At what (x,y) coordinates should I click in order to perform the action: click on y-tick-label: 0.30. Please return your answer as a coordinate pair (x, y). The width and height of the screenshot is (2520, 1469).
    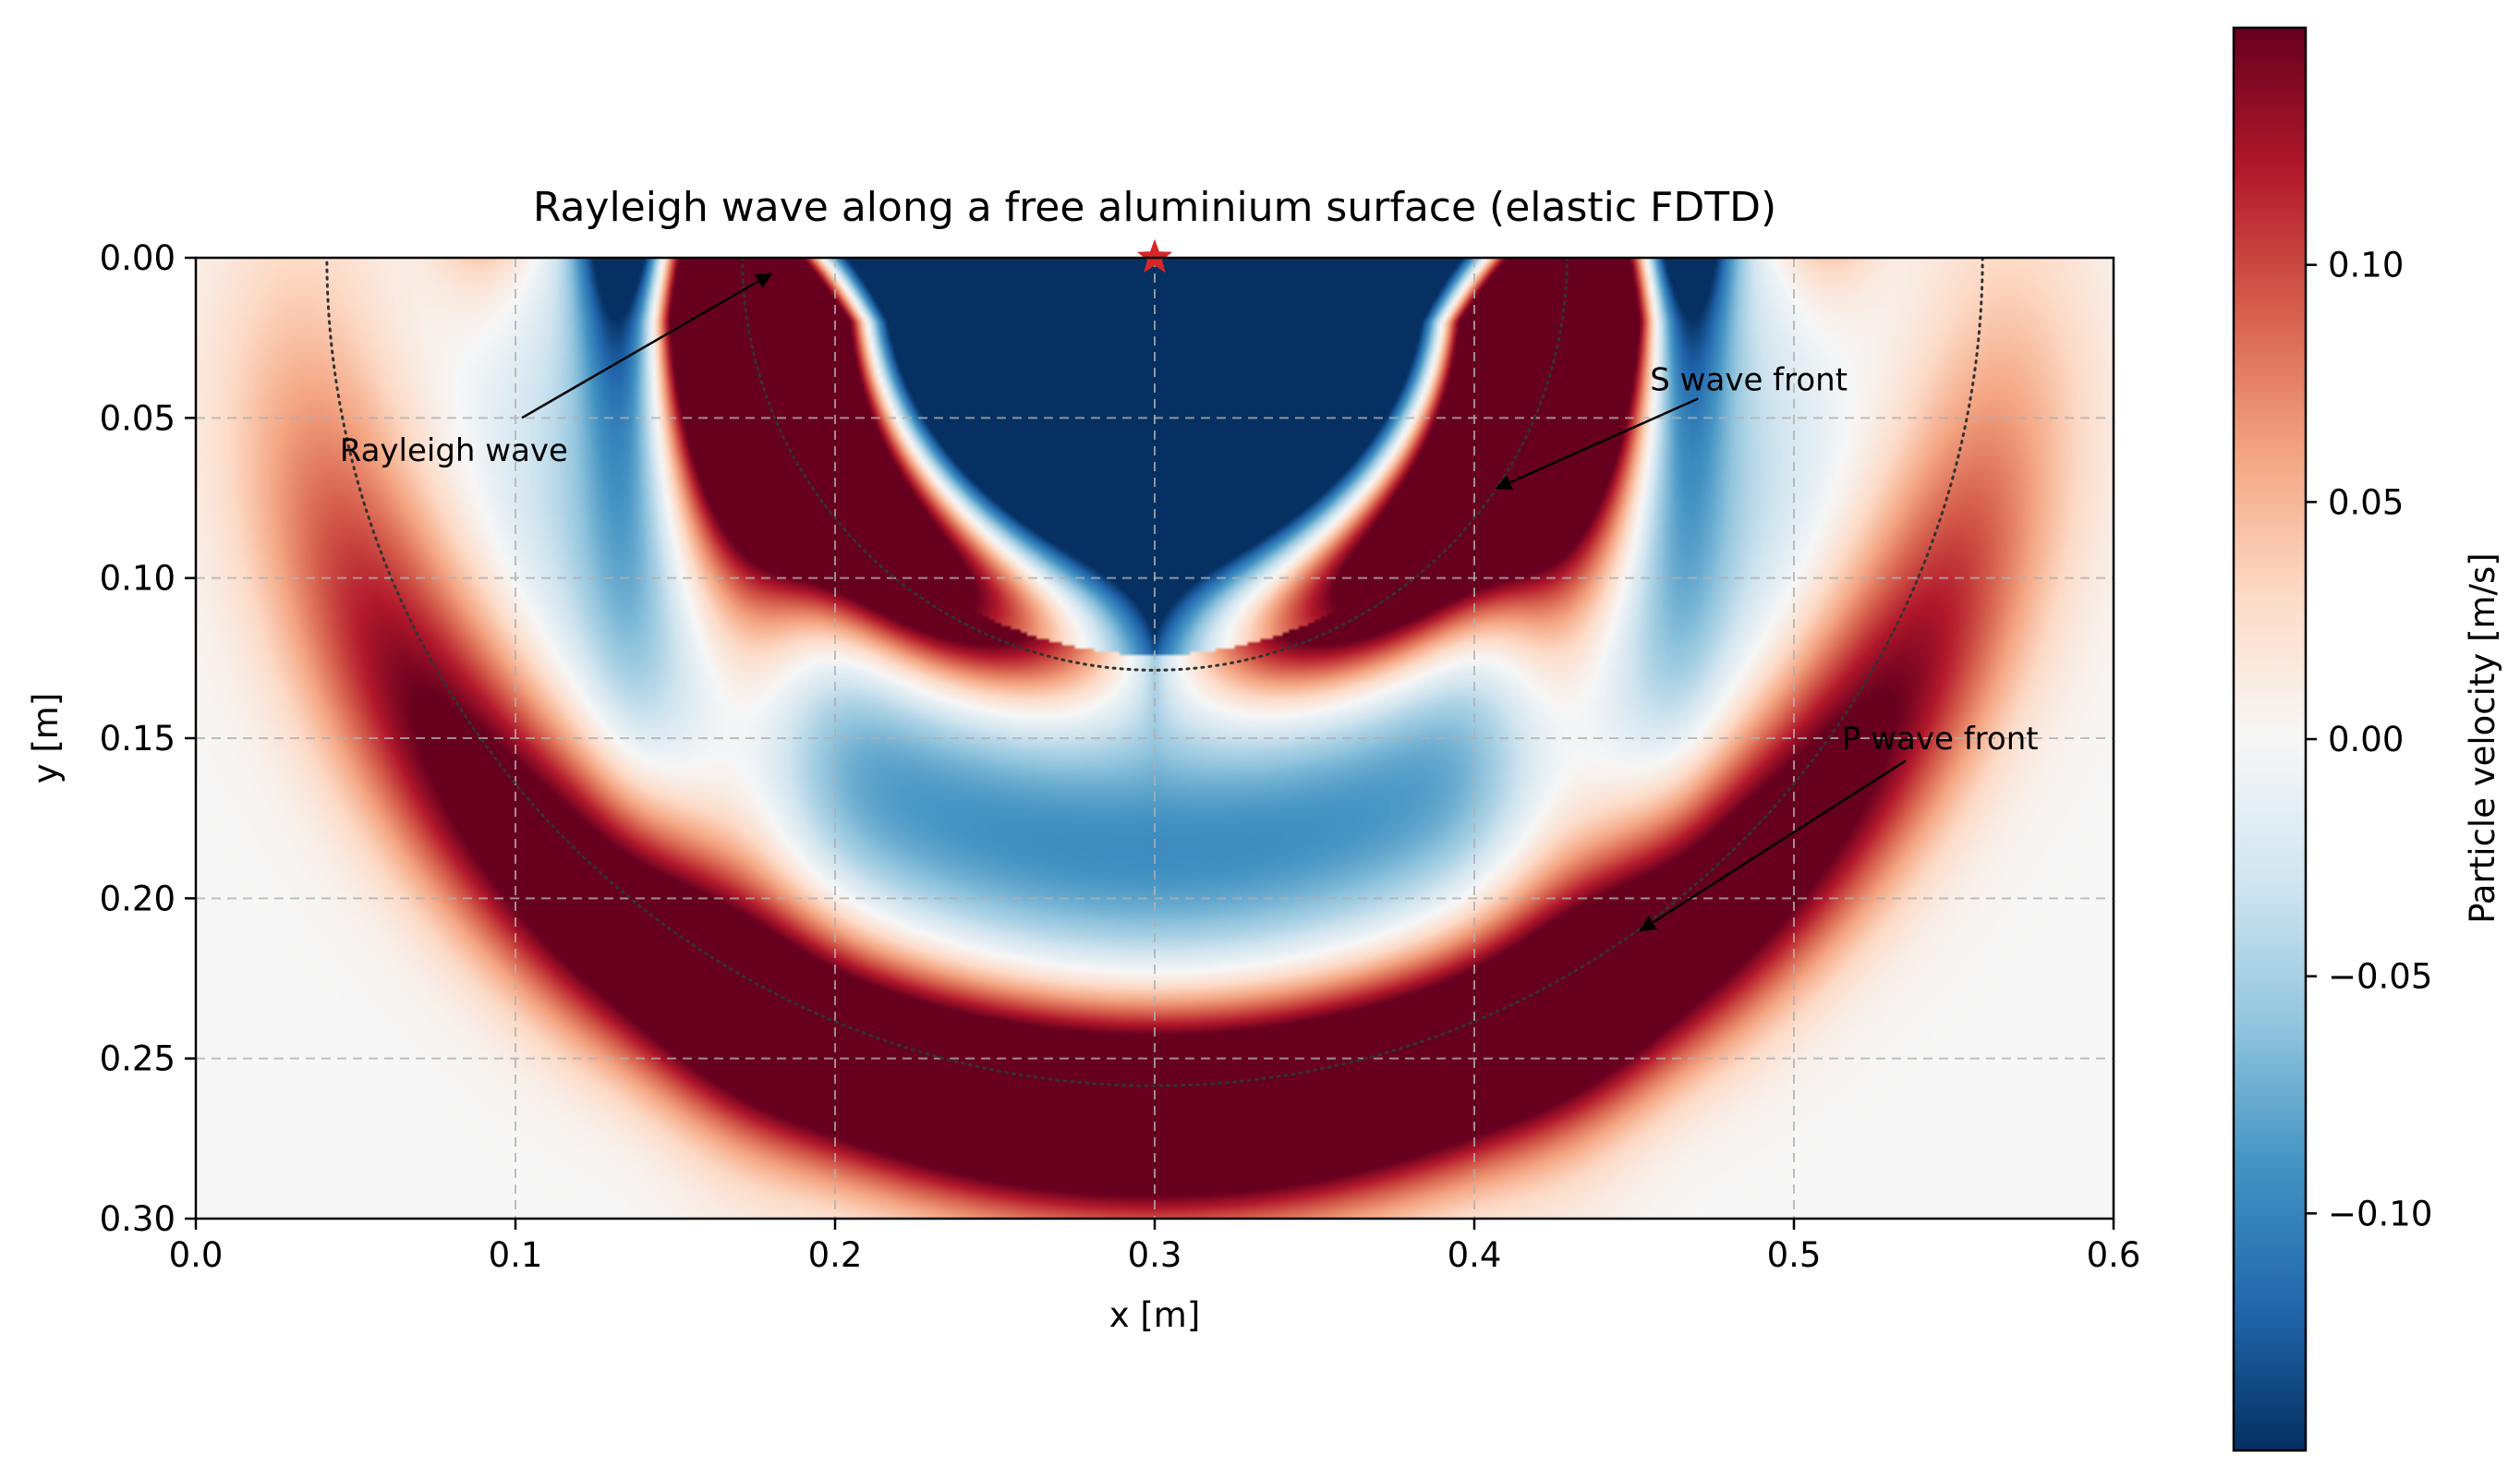
    Looking at the image, I should click on (138, 1219).